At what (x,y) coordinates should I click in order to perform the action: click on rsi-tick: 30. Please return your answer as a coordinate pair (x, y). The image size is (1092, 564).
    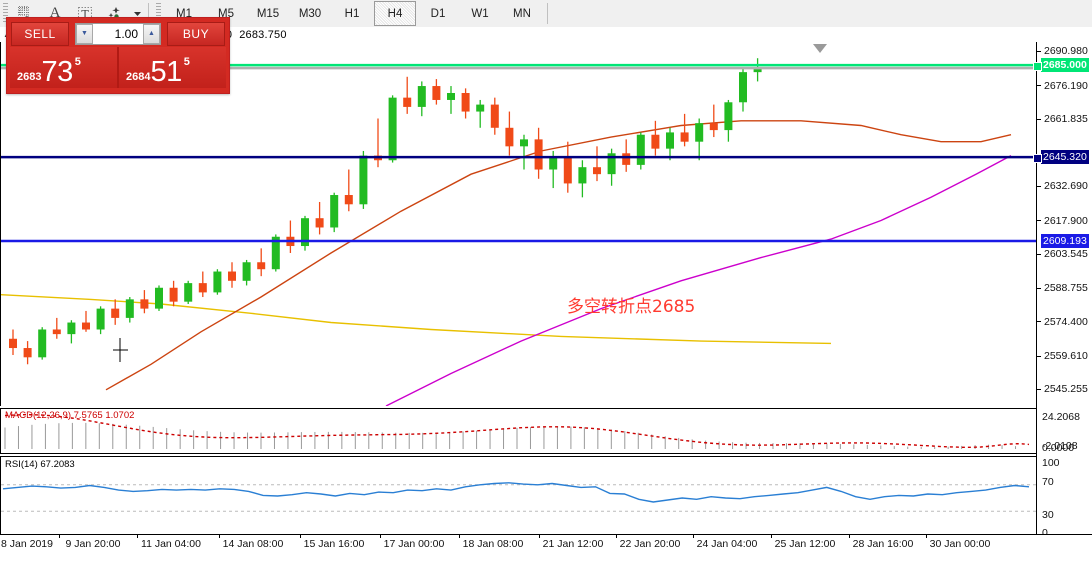
    Looking at the image, I should click on (1048, 515).